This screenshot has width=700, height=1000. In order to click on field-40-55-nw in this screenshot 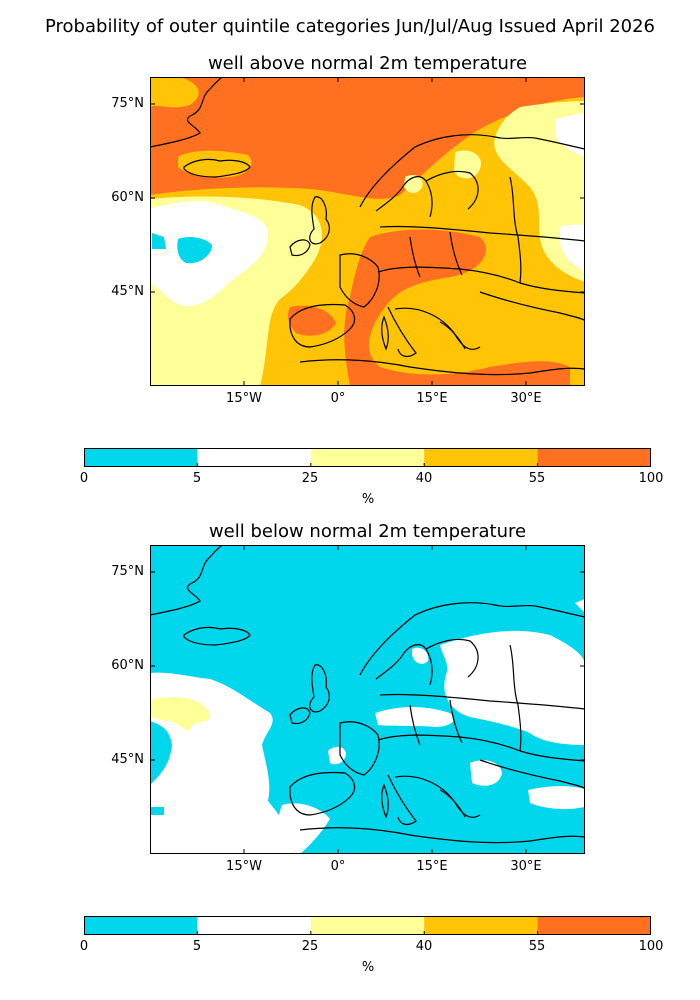, I will do `click(174, 92)`.